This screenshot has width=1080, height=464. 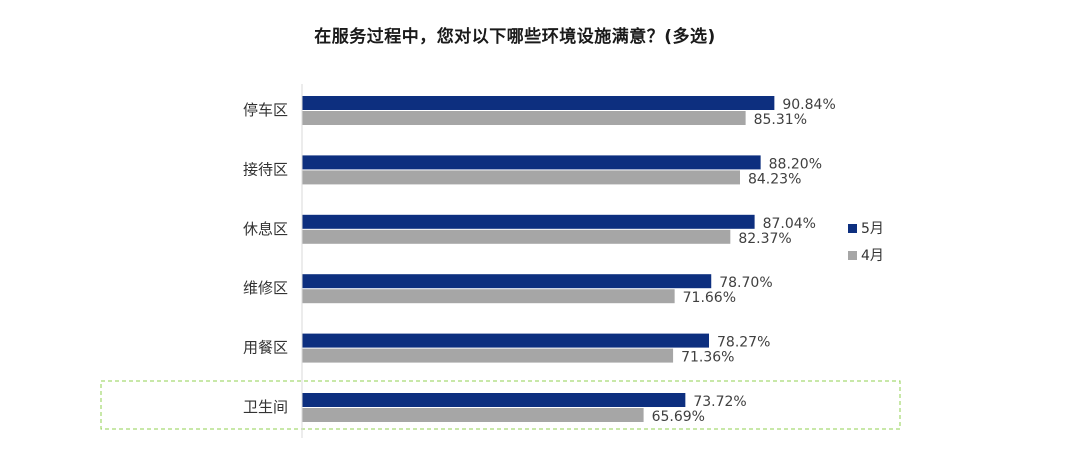 I want to click on data-label: 84.23%, so click(x=774, y=179).